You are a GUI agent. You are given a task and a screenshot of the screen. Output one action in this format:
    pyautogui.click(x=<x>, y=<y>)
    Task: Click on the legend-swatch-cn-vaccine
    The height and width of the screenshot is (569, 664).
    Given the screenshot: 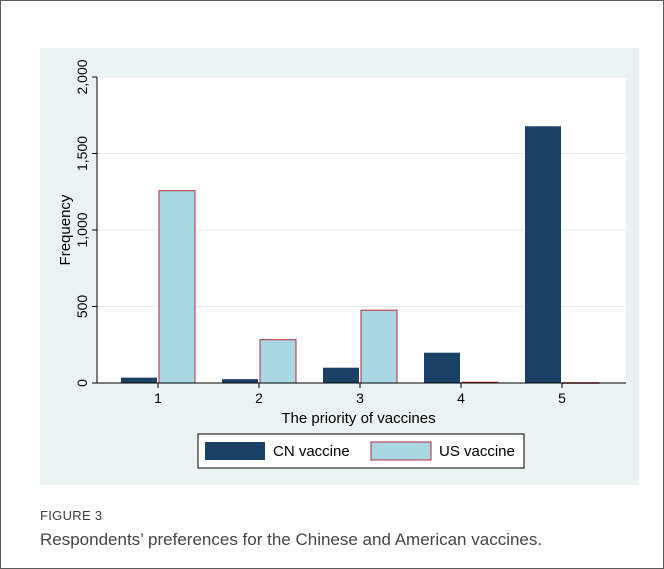 What is the action you would take?
    pyautogui.click(x=235, y=451)
    